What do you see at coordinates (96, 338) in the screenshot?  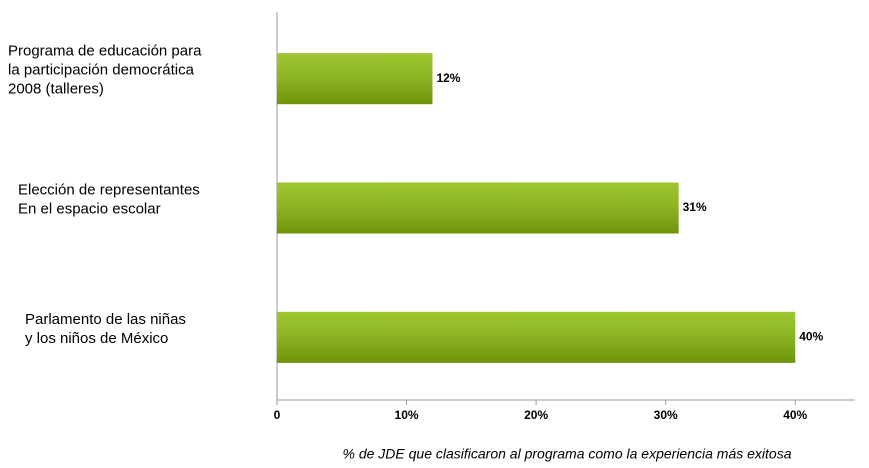 I see `category-label-line: y los niños de México` at bounding box center [96, 338].